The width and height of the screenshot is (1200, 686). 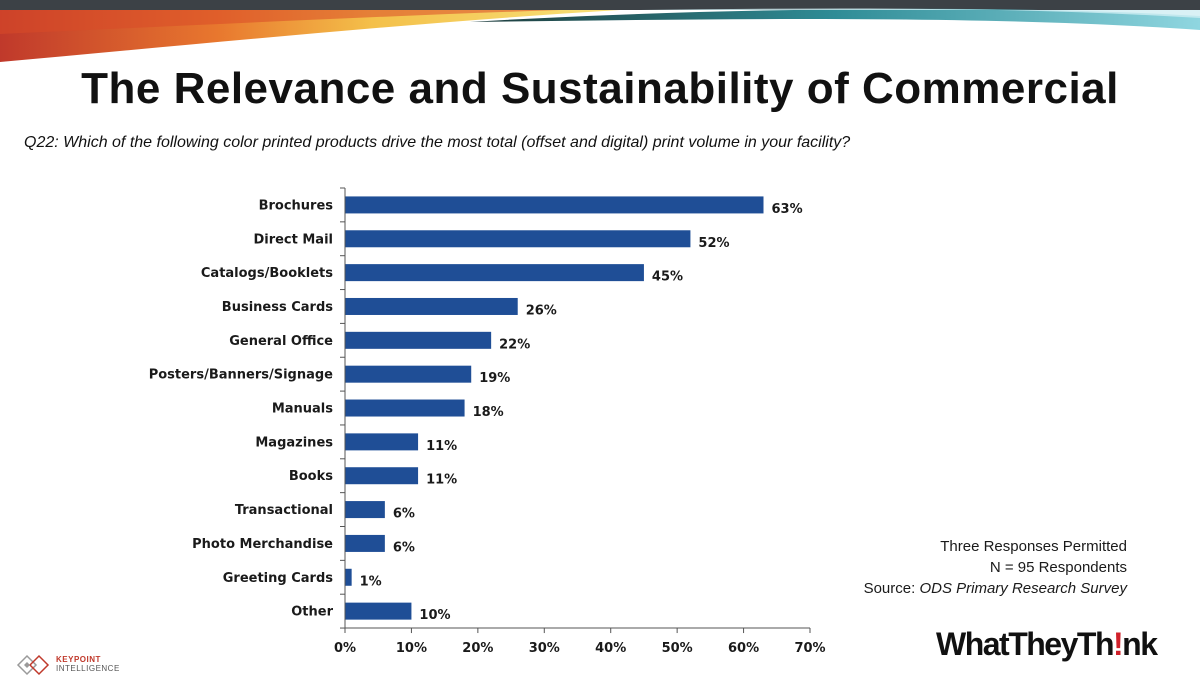 I want to click on data-label: 19%, so click(x=494, y=378).